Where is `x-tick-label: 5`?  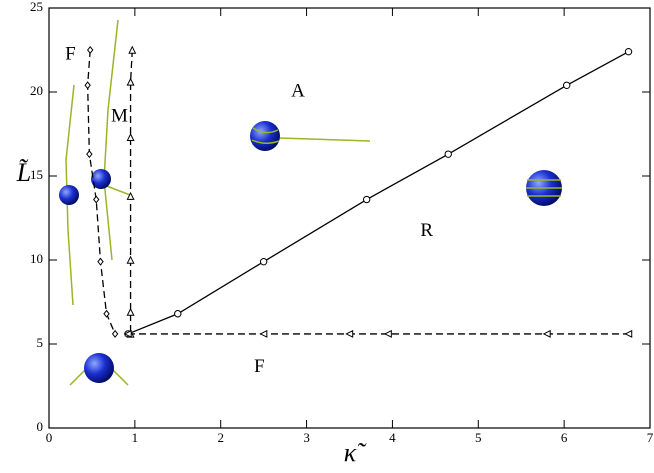 x-tick-label: 5 is located at coordinates (478, 437).